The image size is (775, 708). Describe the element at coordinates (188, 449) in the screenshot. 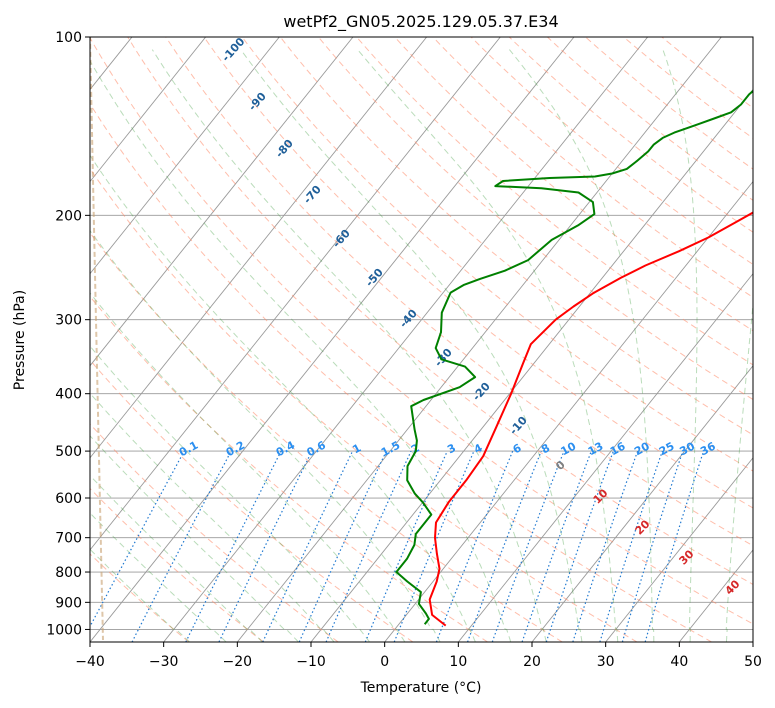

I see `mixing-ratio-label: 0.1` at that location.